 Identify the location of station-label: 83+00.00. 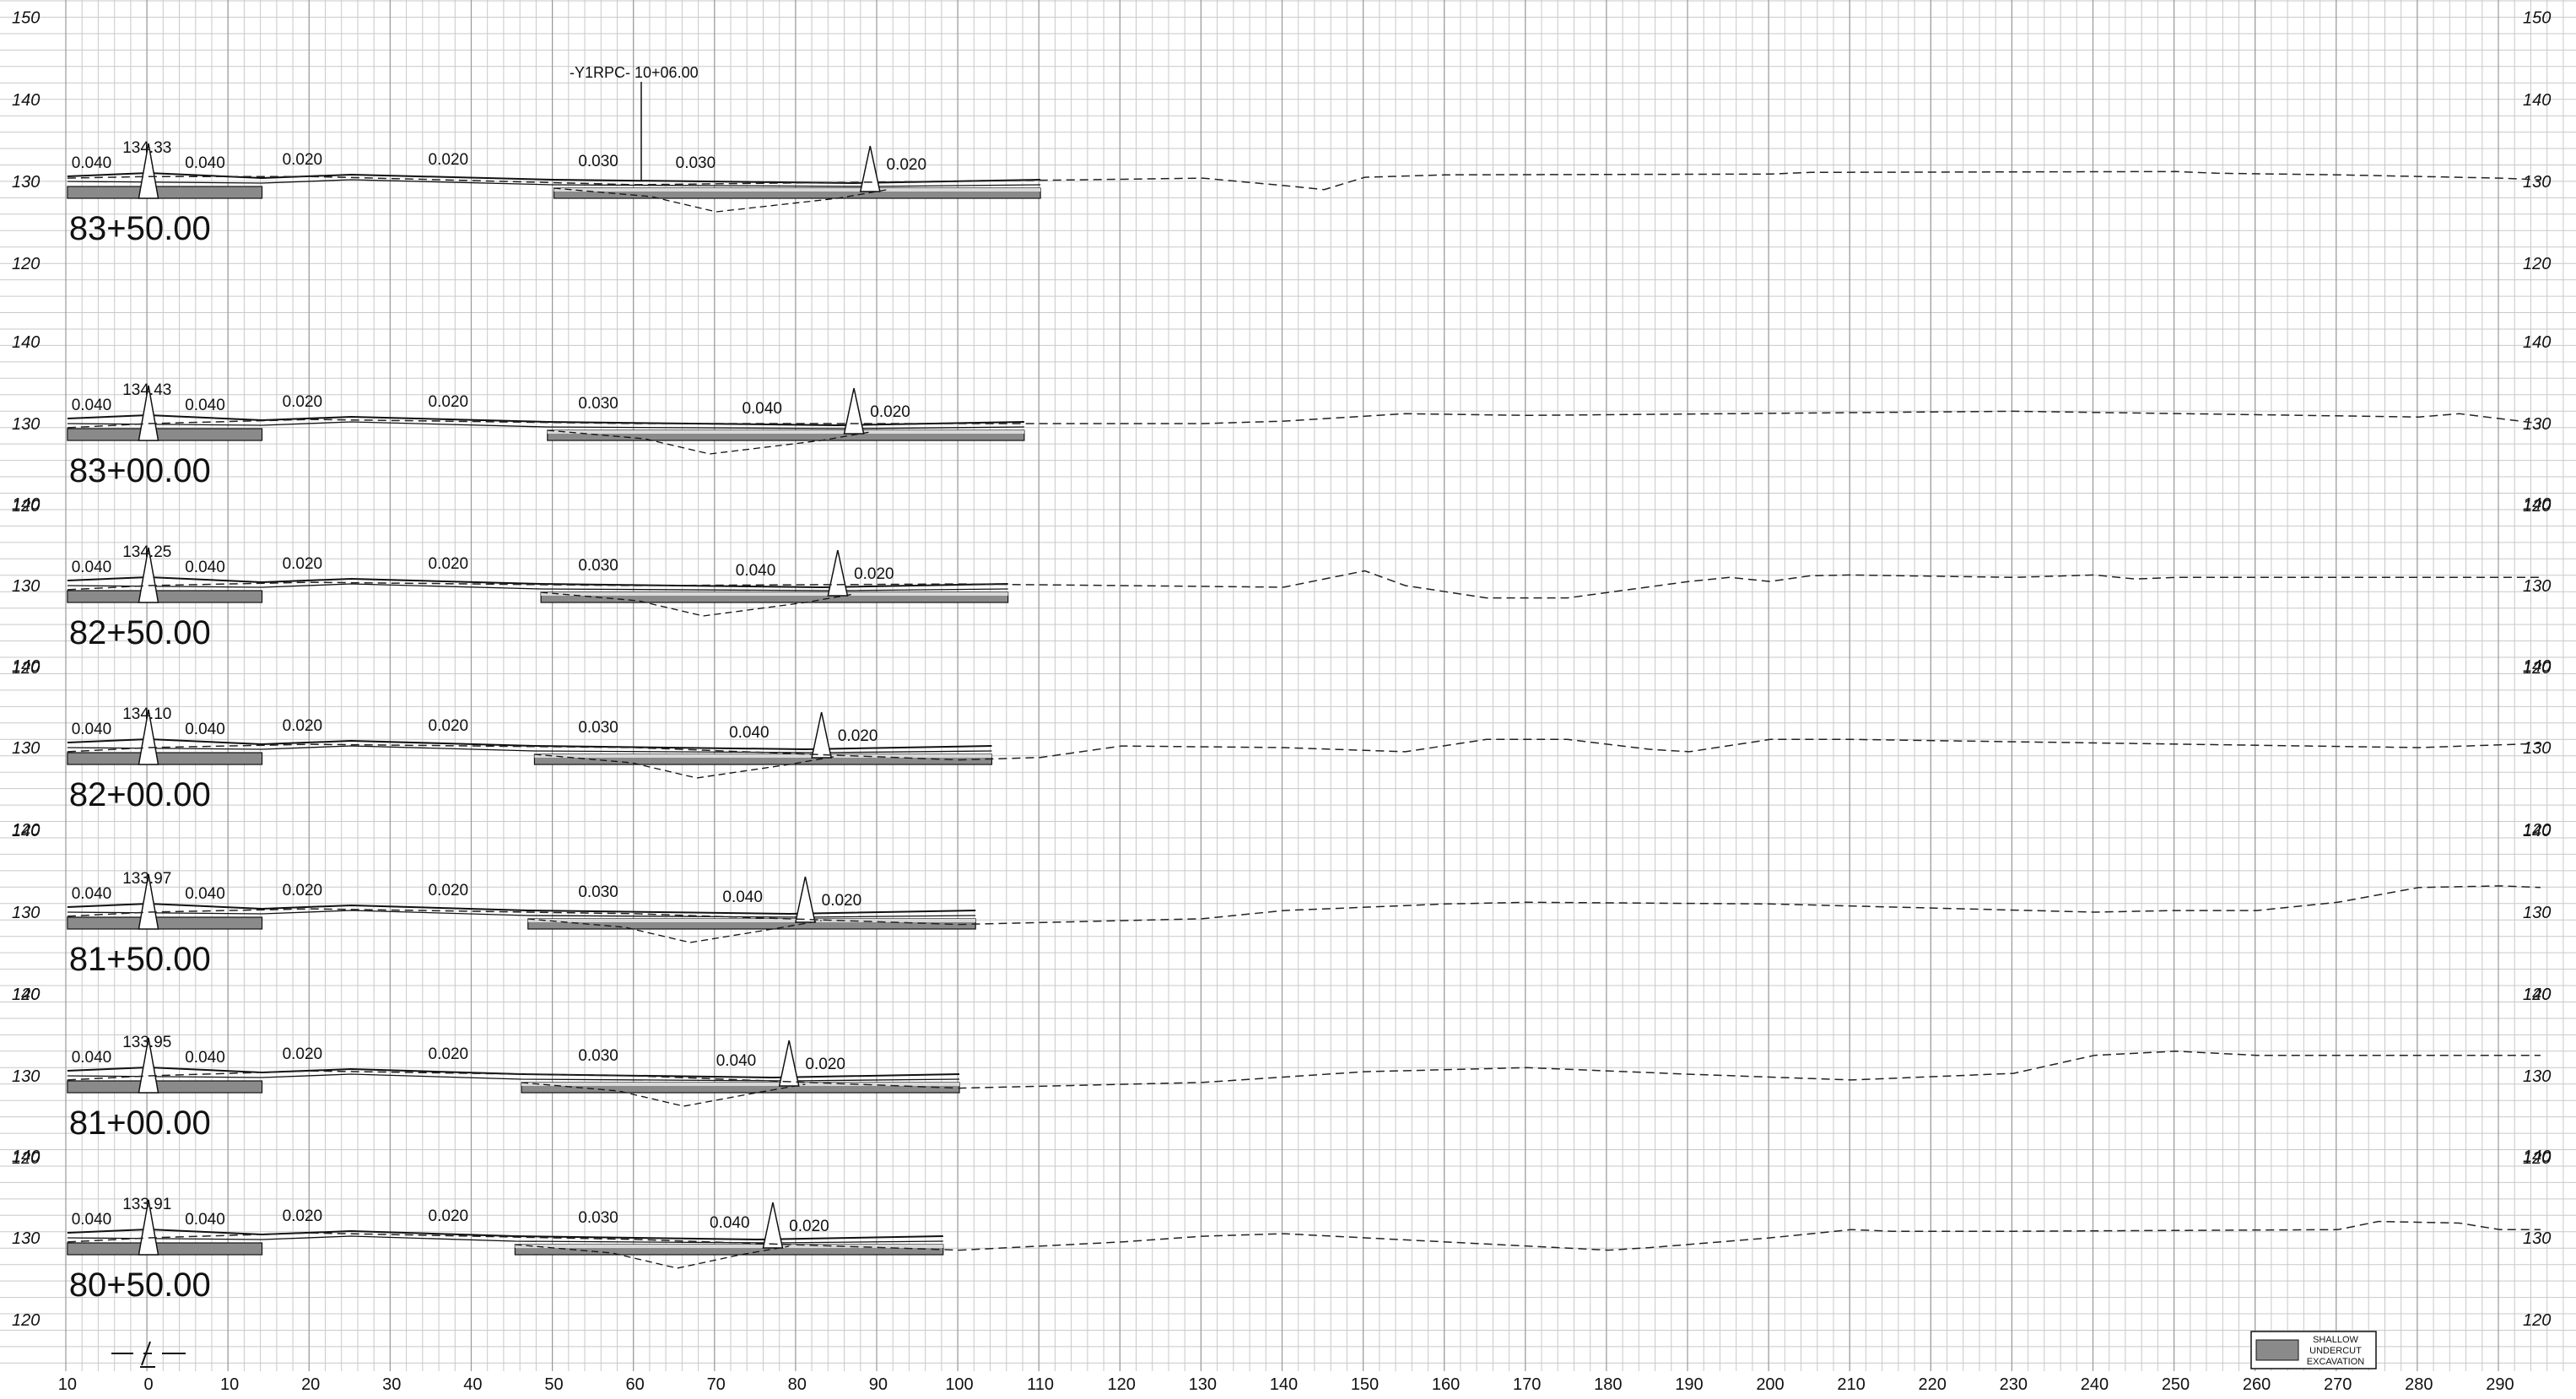
(140, 471).